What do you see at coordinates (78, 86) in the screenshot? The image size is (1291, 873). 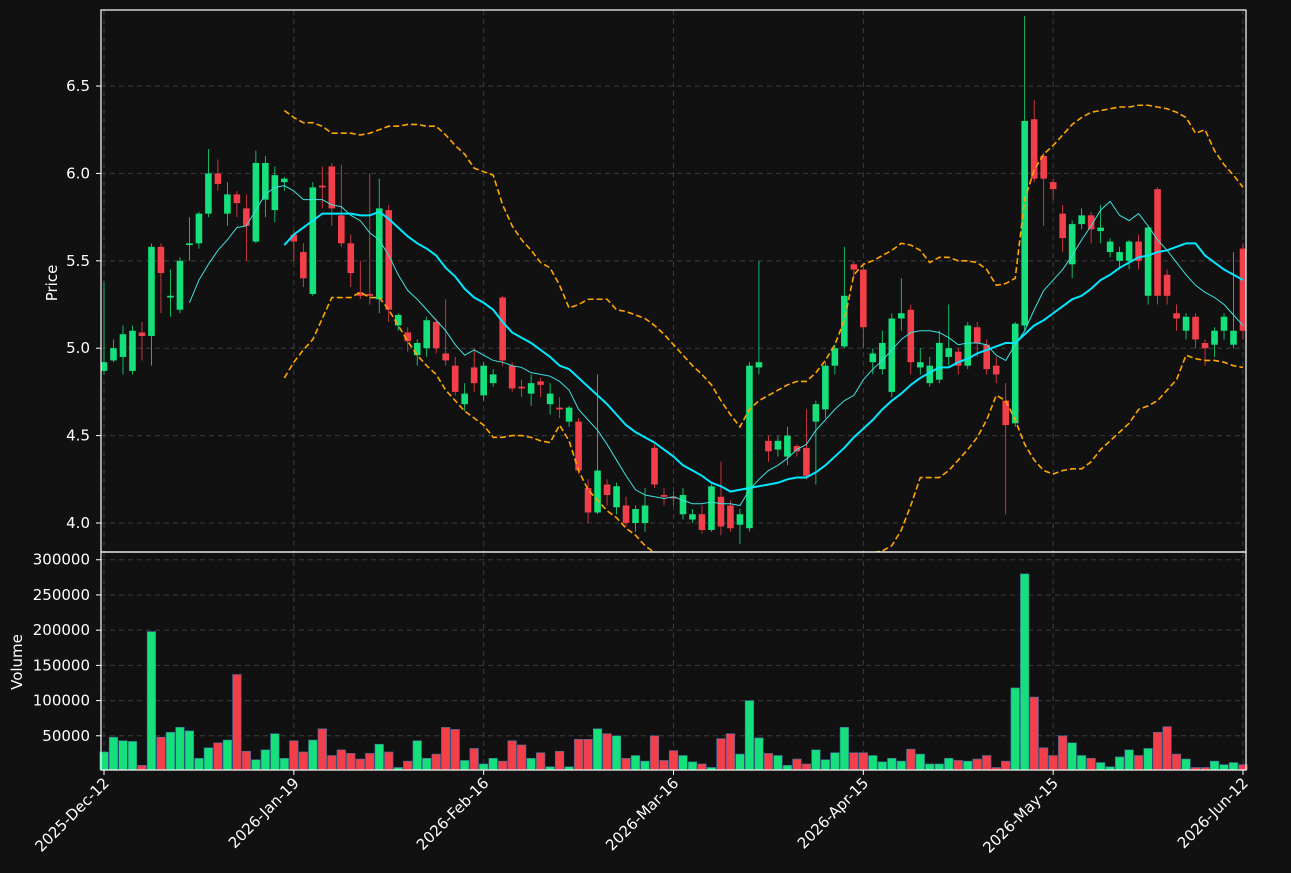 I see `y-tick-label: 6.5` at bounding box center [78, 86].